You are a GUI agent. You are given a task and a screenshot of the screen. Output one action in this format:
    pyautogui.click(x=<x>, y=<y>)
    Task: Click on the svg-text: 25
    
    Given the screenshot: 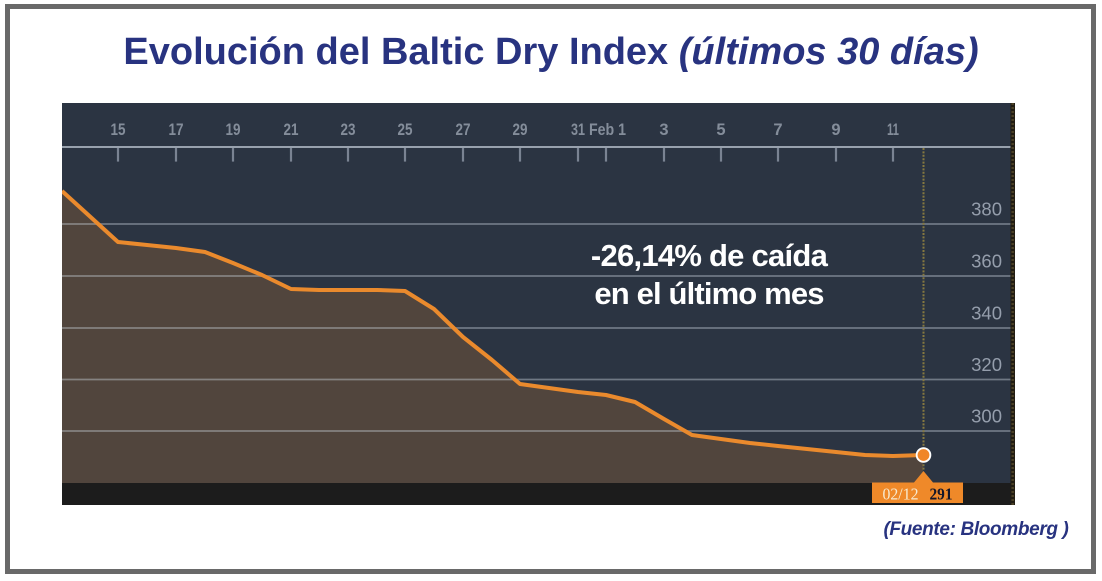 What is the action you would take?
    pyautogui.click(x=405, y=130)
    